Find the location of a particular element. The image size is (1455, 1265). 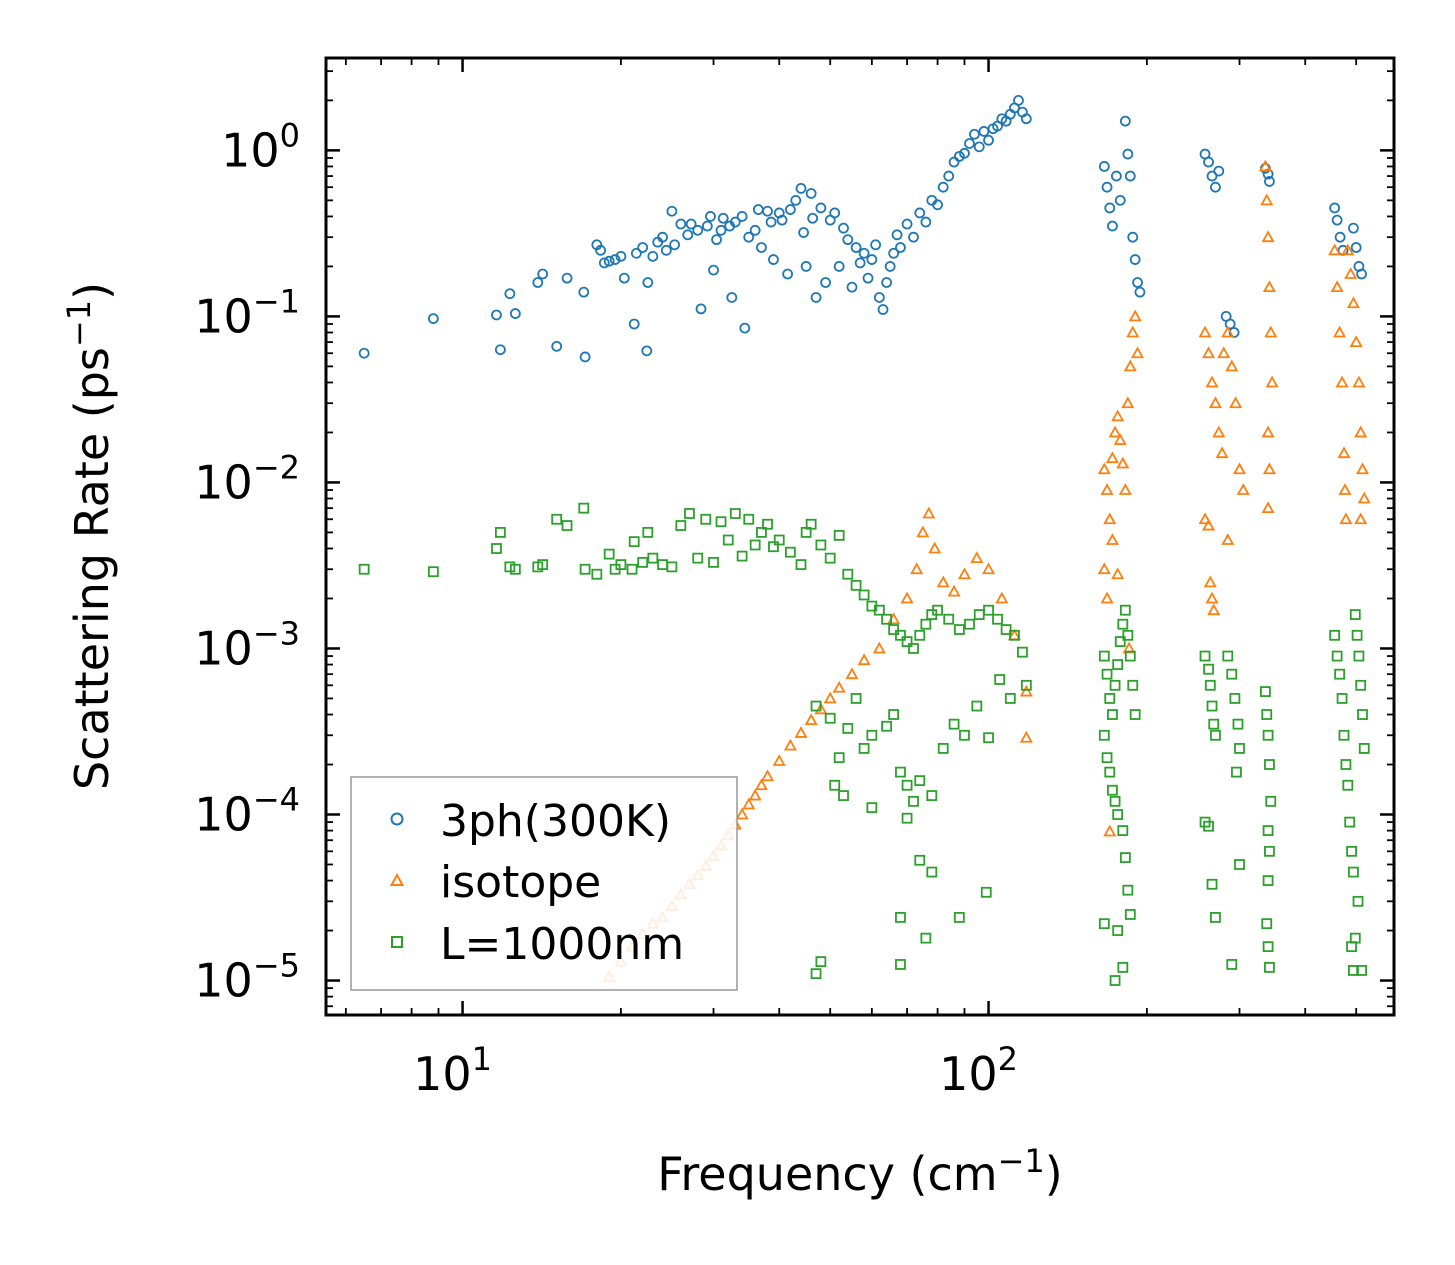

legend-label-isotope: isotope is located at coordinates (520, 882).